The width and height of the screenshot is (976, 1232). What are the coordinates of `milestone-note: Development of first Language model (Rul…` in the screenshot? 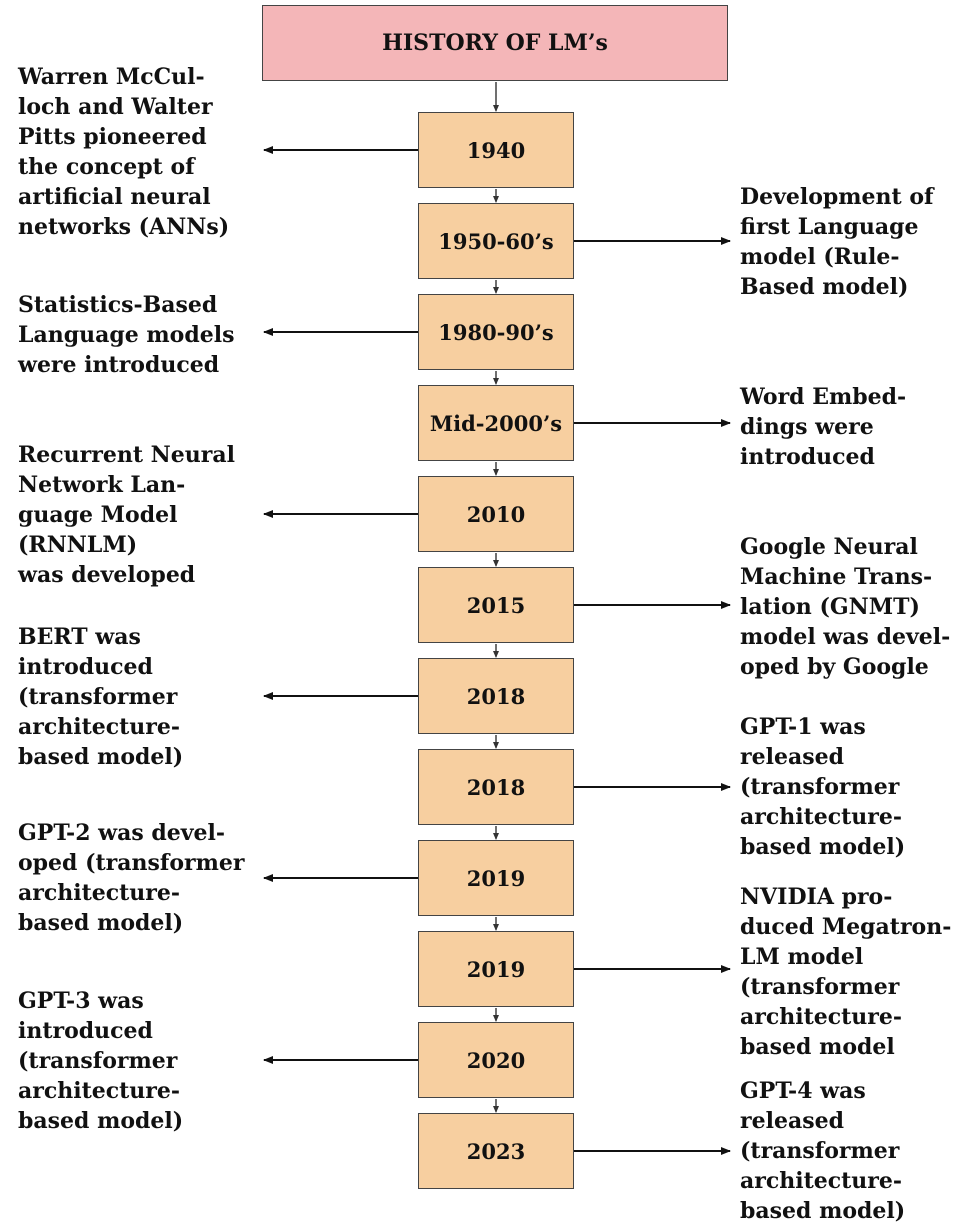 It's located at (837, 242).